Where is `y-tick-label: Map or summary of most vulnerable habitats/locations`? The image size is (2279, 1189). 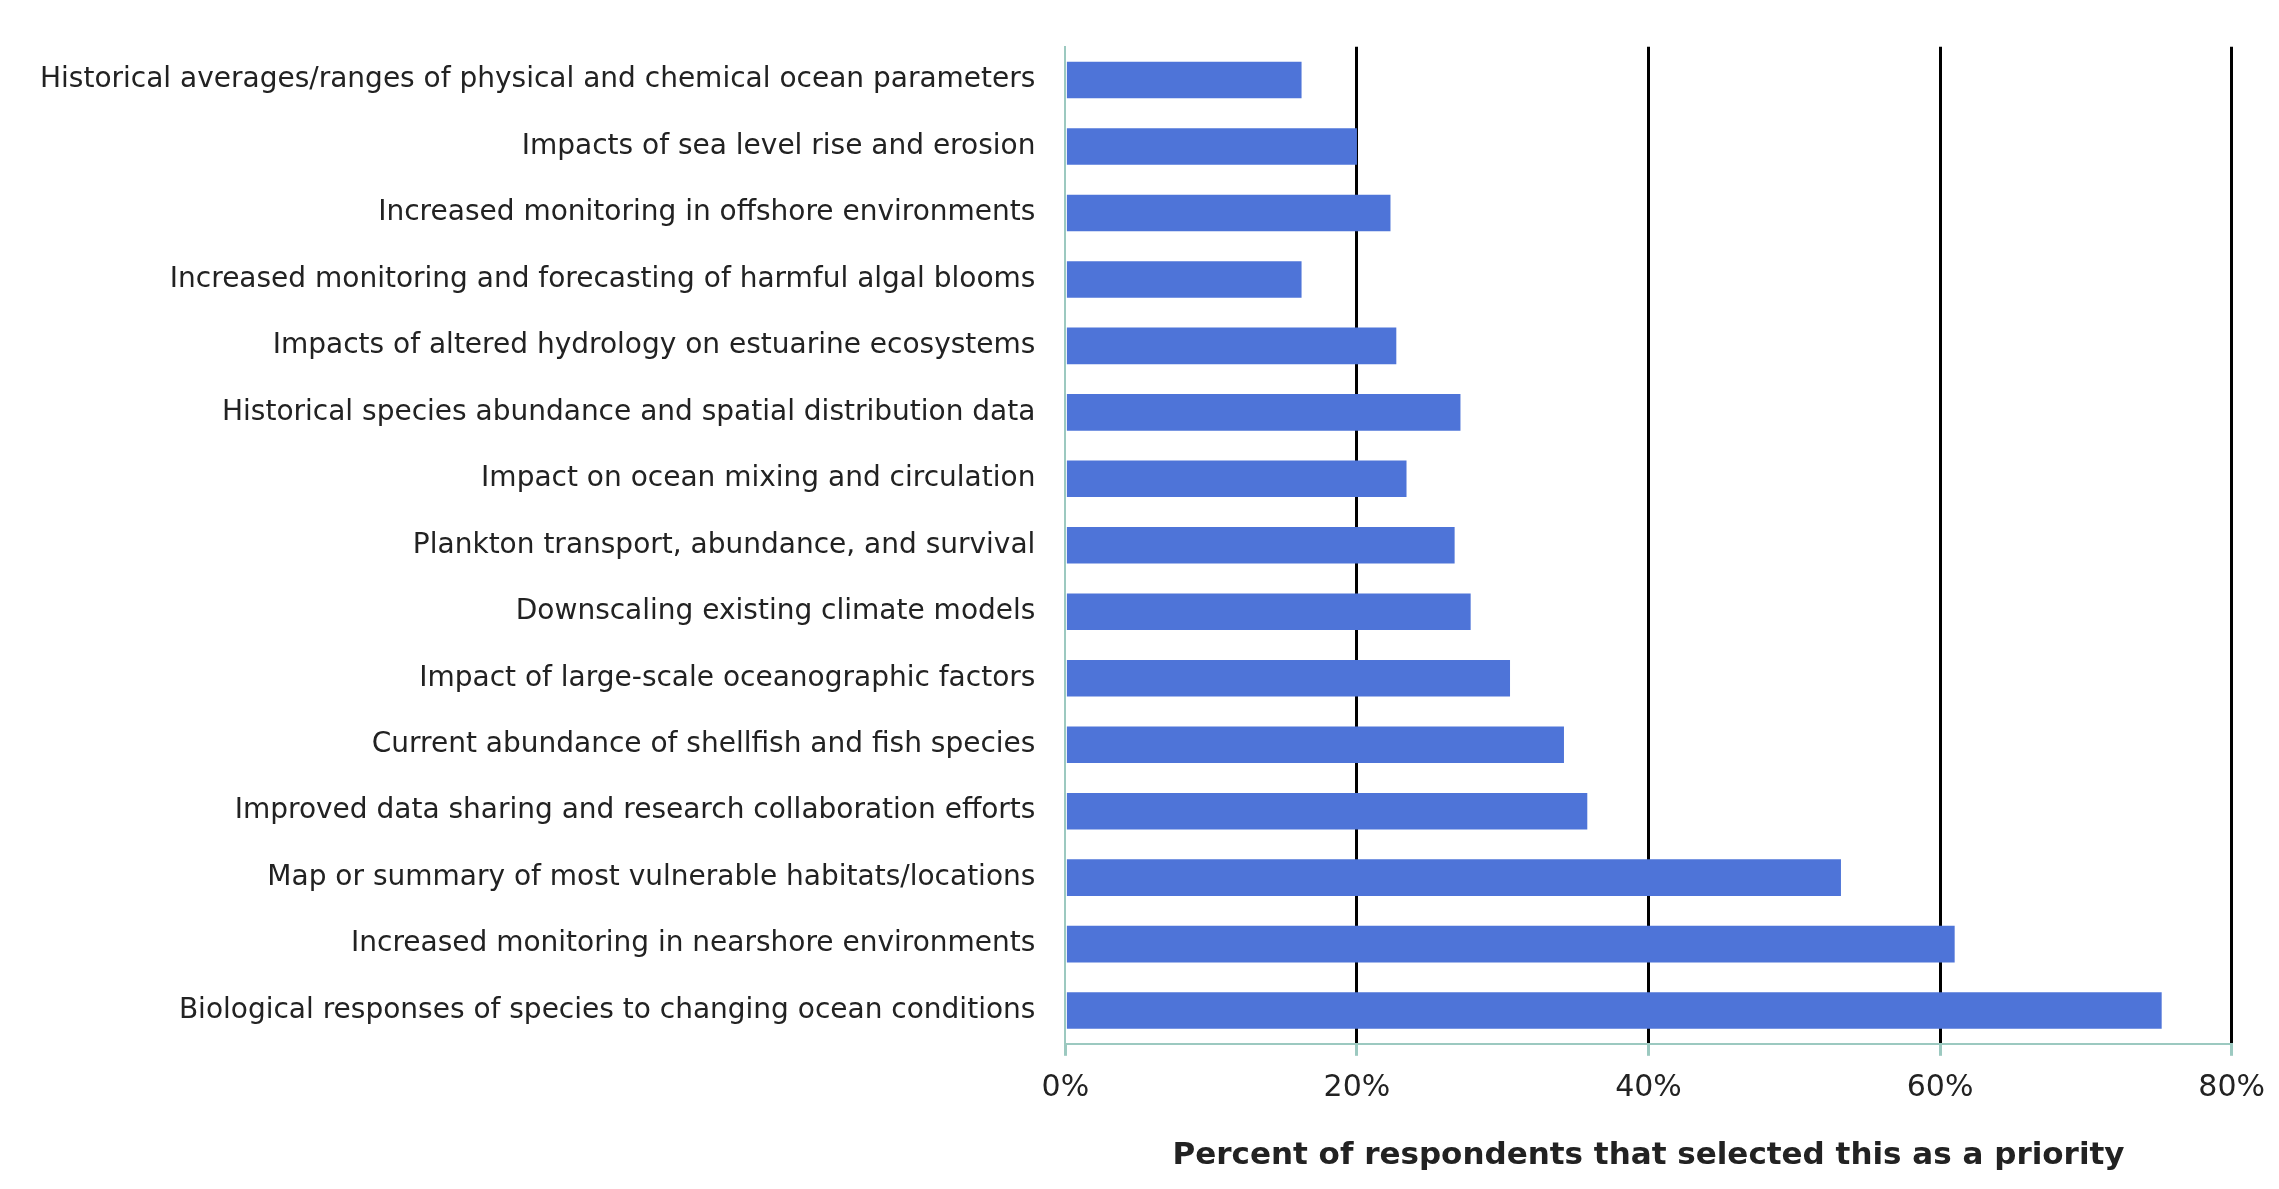
y-tick-label: Map or summary of most vulnerable habitats/locations is located at coordinates (651, 875).